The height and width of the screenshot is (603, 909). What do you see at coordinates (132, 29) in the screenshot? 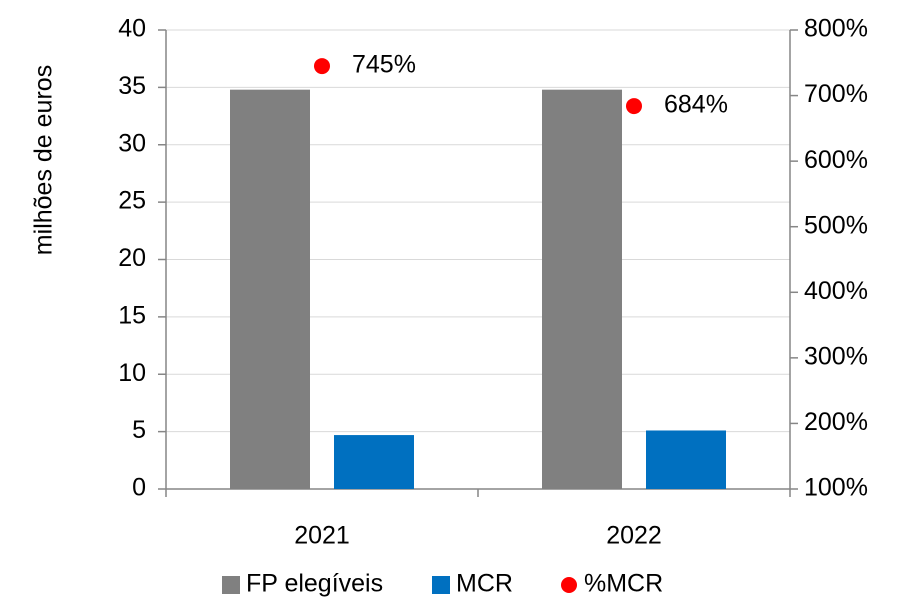
I see `y-tick-label: 40` at bounding box center [132, 29].